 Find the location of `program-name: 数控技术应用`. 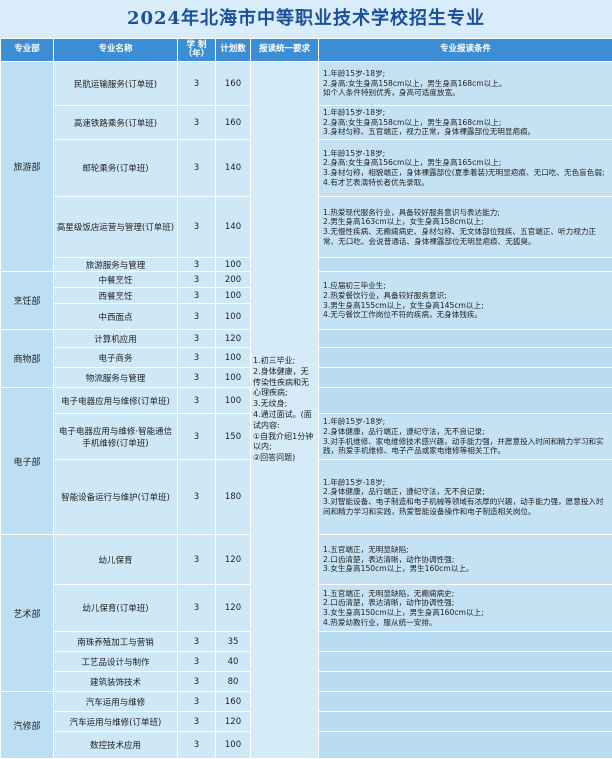

program-name: 数控技术应用 is located at coordinates (115, 745).